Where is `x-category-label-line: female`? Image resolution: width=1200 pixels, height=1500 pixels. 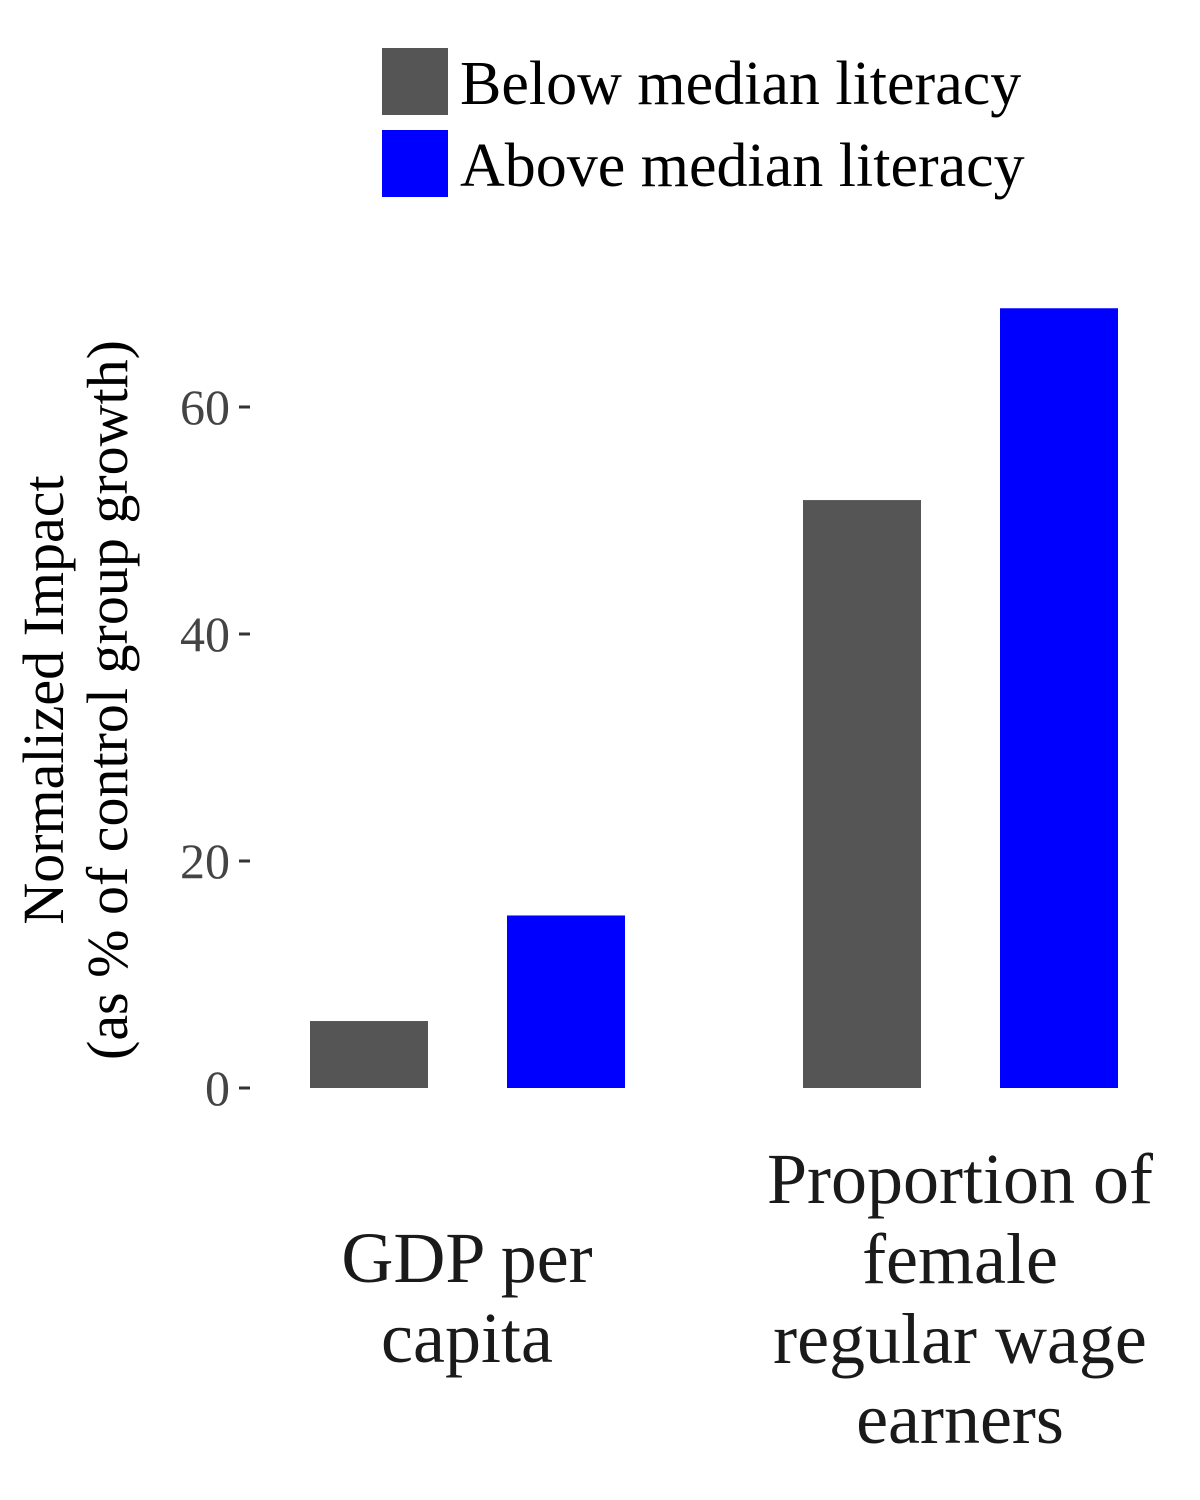 x-category-label-line: female is located at coordinates (960, 1259).